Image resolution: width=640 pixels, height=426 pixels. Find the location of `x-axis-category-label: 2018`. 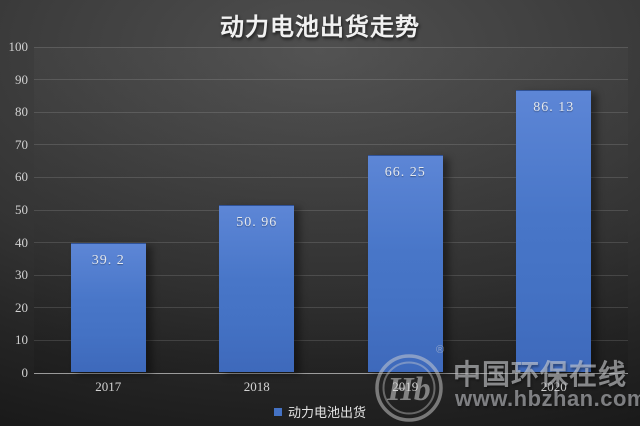

x-axis-category-label: 2018 is located at coordinates (256, 386).